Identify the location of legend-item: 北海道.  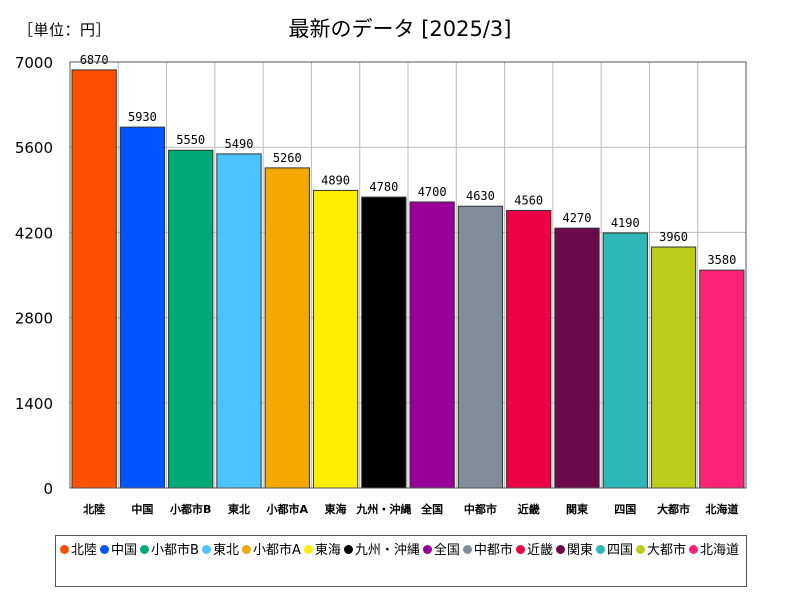
(714, 551).